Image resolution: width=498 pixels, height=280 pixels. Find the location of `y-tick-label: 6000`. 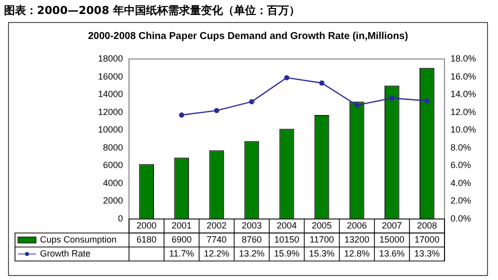

y-tick-label: 6000 is located at coordinates (113, 165).